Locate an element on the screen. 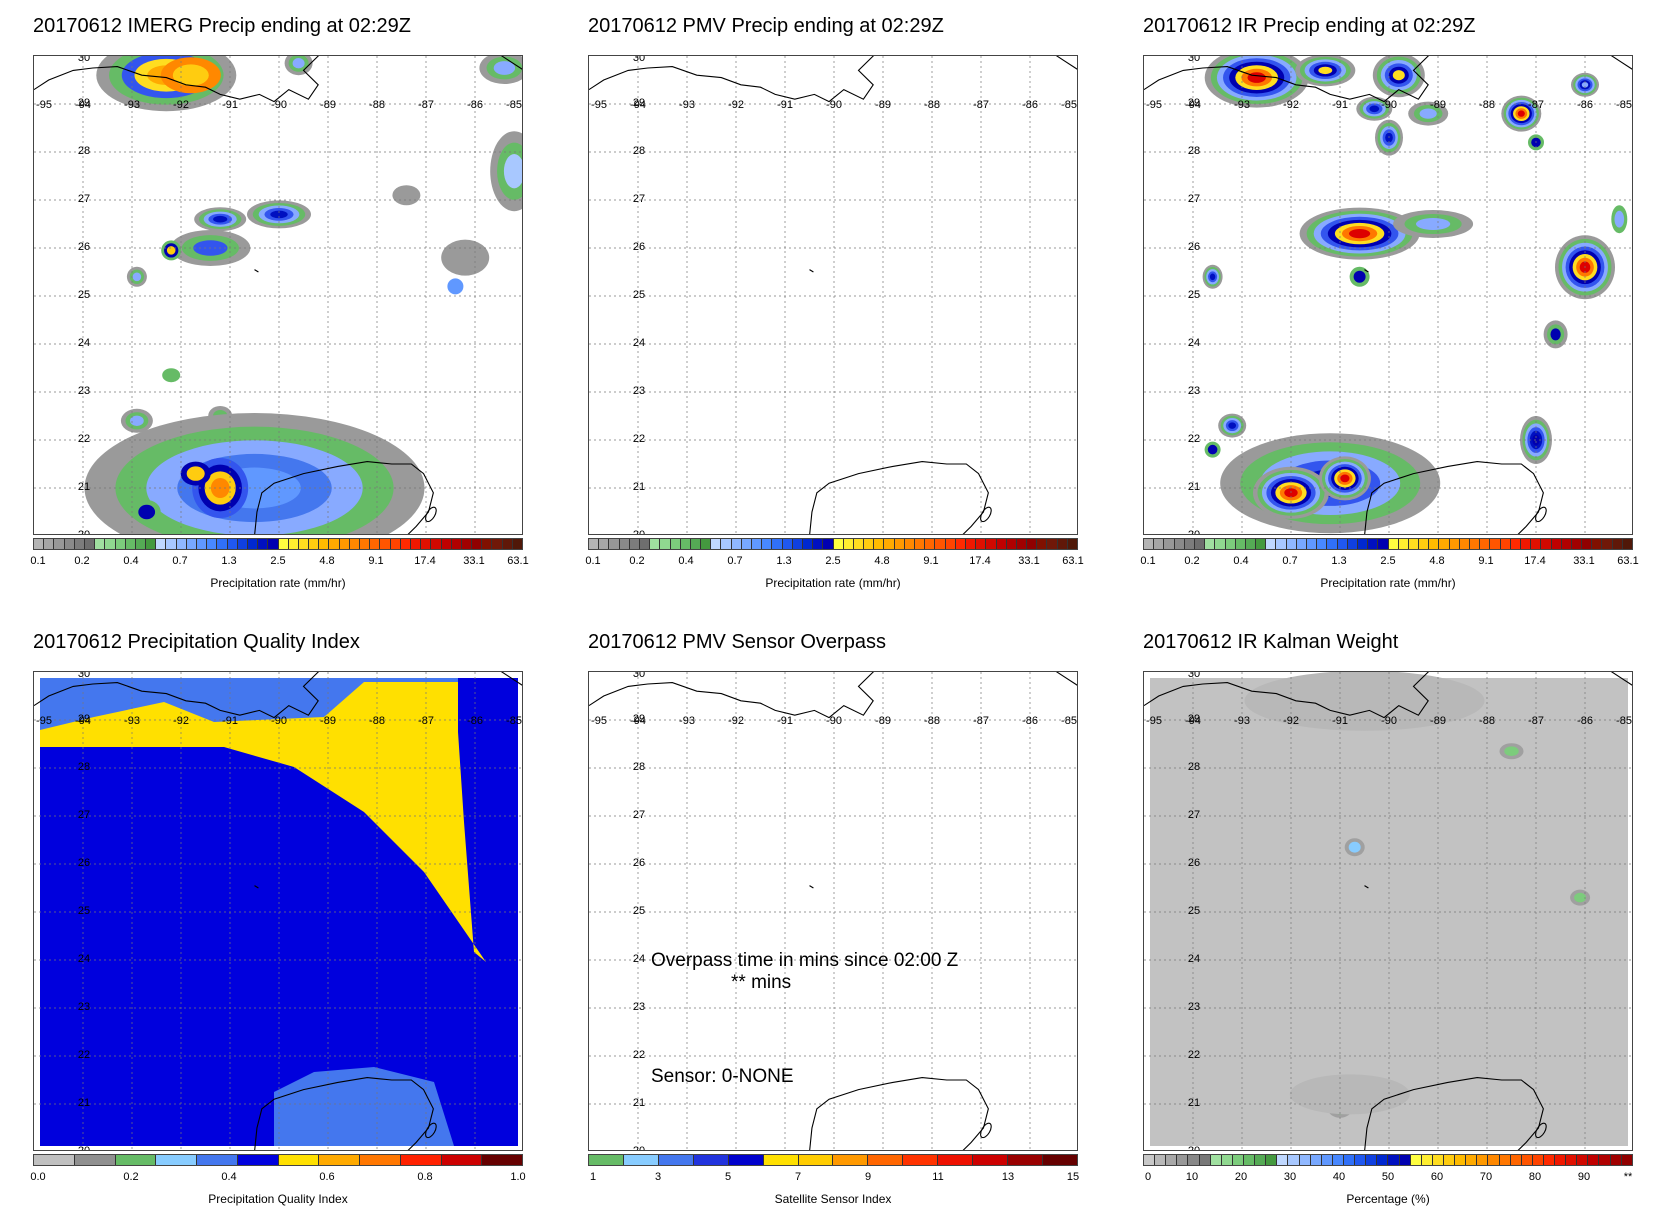 Image resolution: width=1653 pixels, height=1221 pixels. colorbar-tick: 40 is located at coordinates (1339, 1177).